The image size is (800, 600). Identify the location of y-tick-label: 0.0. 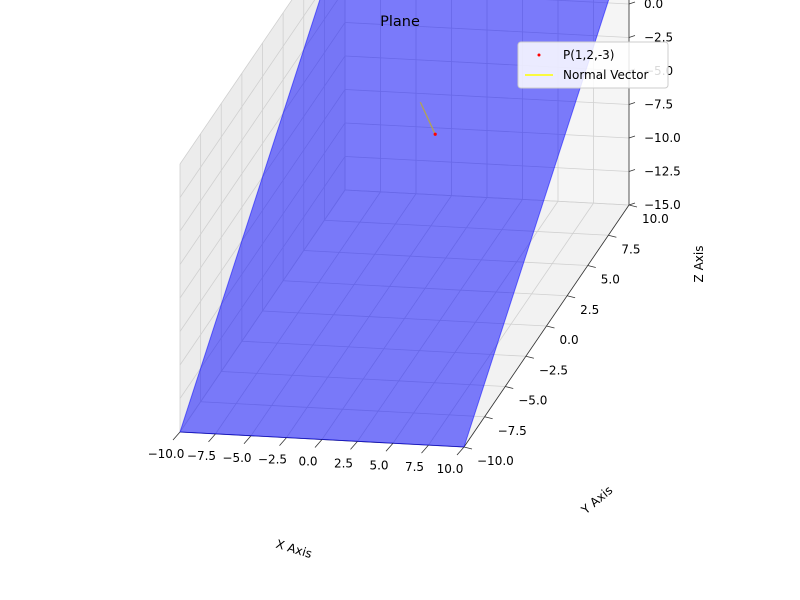
(569, 340).